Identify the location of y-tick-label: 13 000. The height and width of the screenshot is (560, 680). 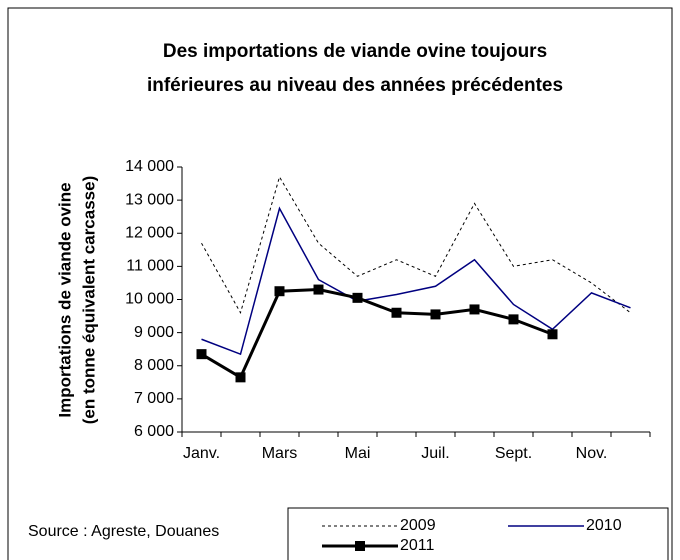
(149, 199).